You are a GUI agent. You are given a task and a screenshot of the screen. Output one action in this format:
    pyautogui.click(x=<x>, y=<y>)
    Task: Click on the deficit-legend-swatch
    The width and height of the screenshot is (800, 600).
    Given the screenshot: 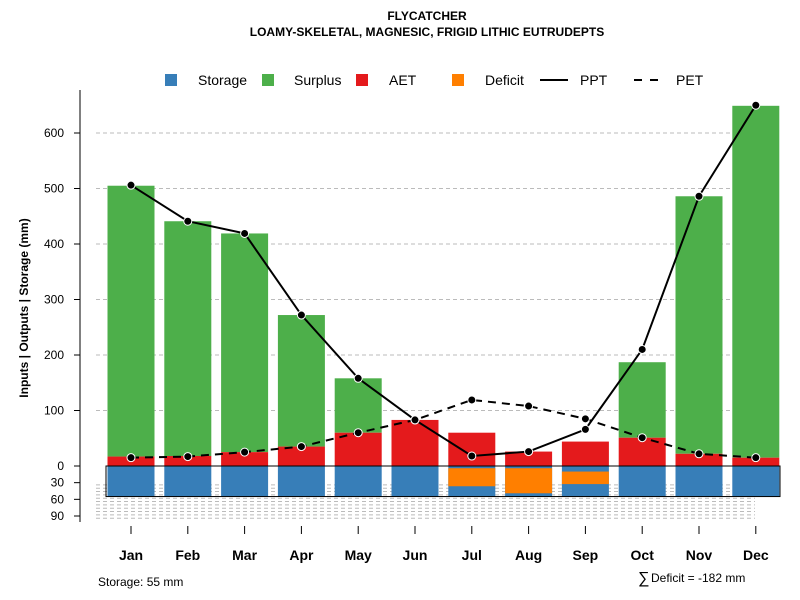 What is the action you would take?
    pyautogui.click(x=458, y=80)
    